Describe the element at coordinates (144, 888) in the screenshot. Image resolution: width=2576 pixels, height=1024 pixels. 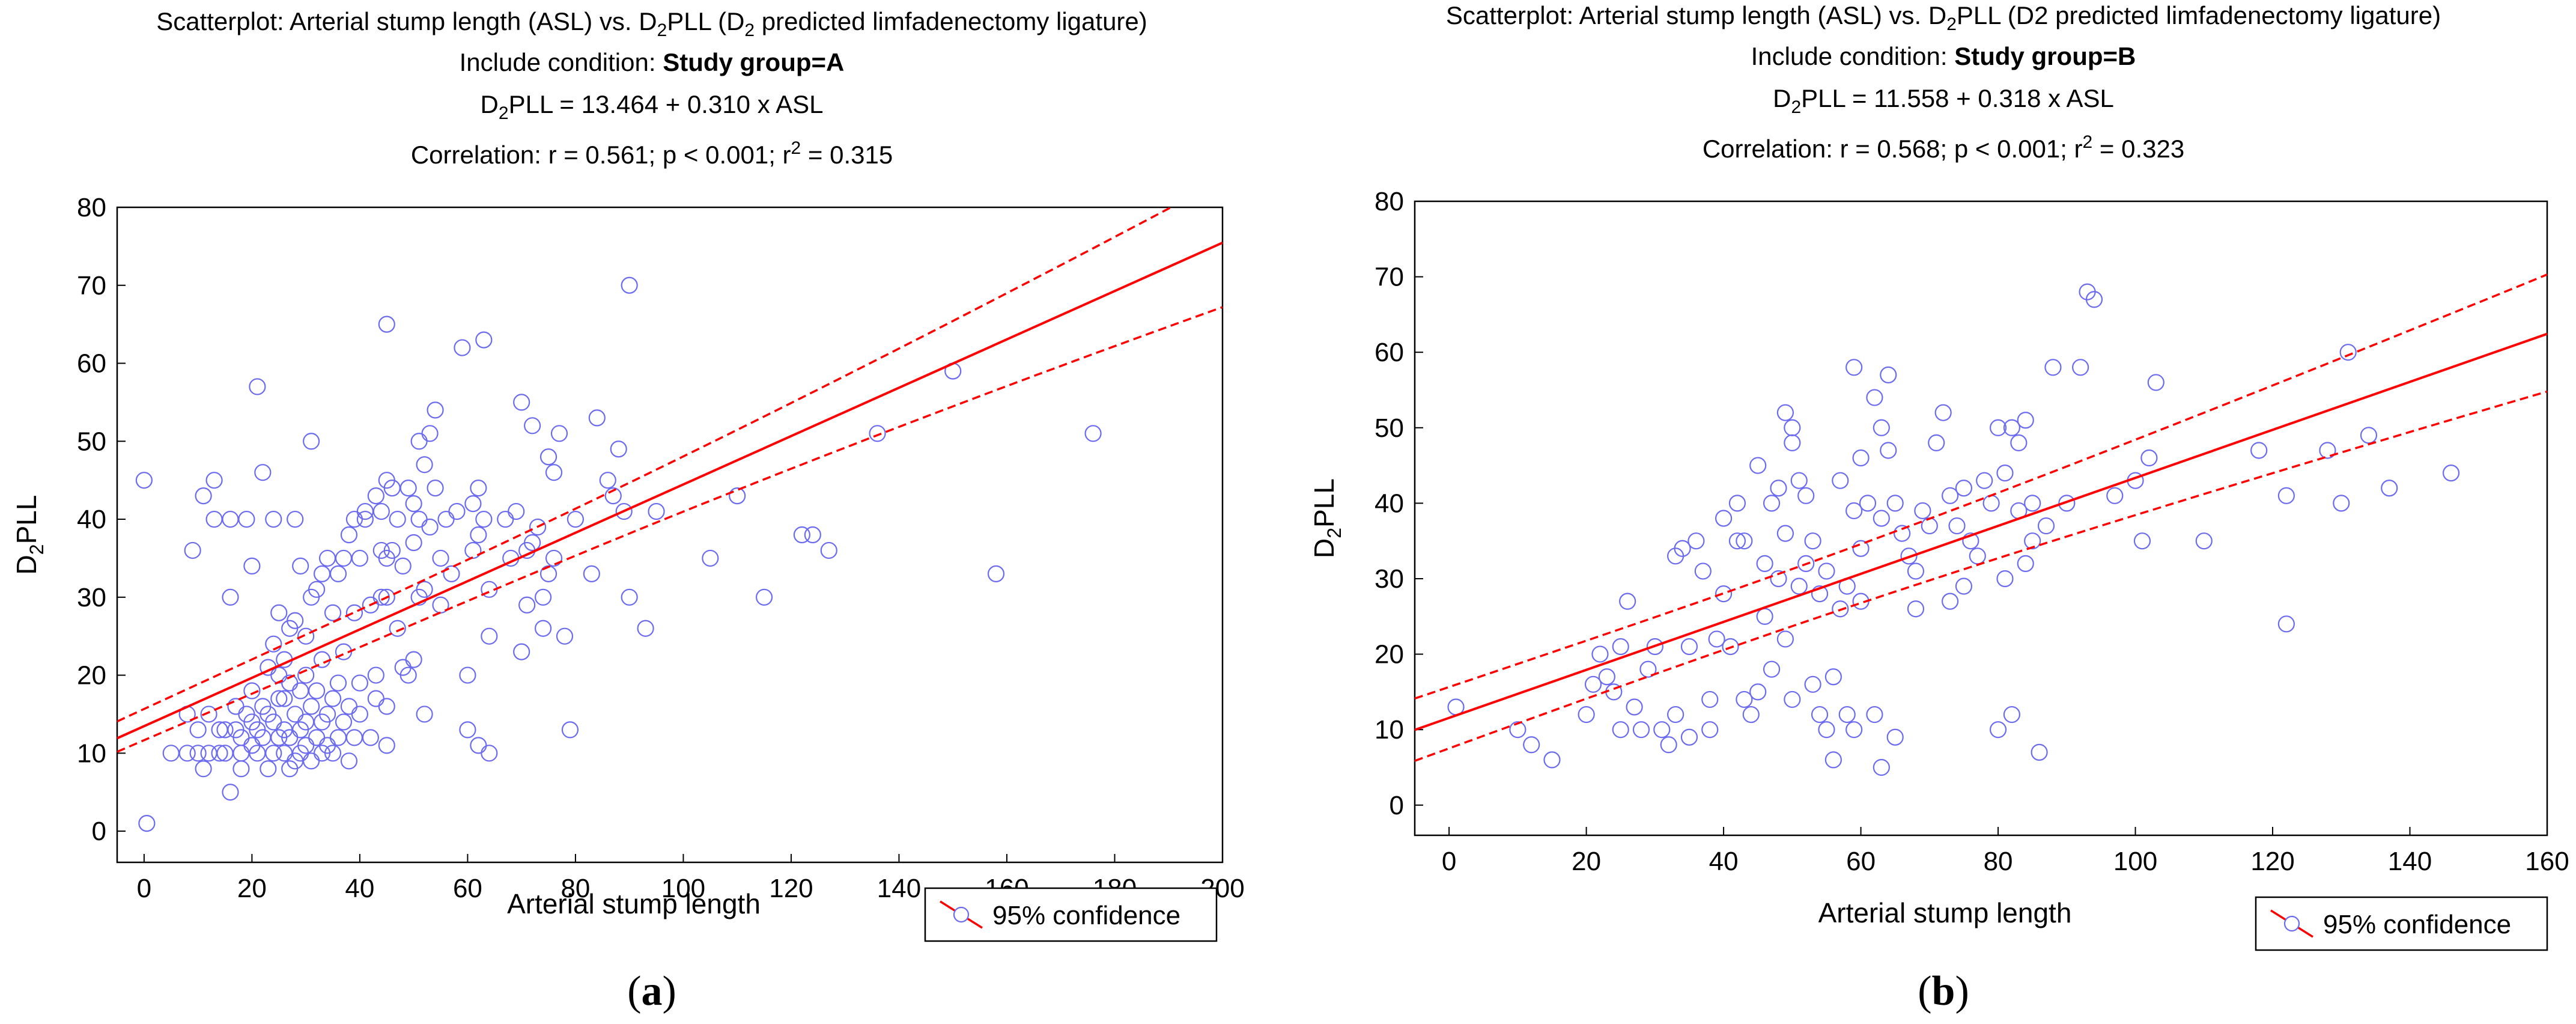
I see `x-tick-label: 0` at that location.